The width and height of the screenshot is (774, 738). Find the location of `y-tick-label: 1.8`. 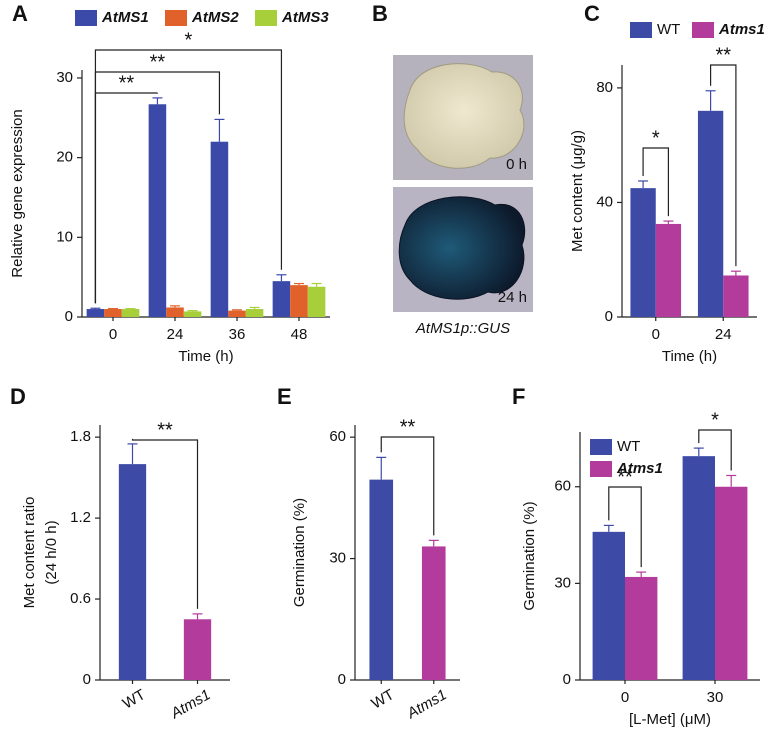

y-tick-label: 1.8 is located at coordinates (80, 436).